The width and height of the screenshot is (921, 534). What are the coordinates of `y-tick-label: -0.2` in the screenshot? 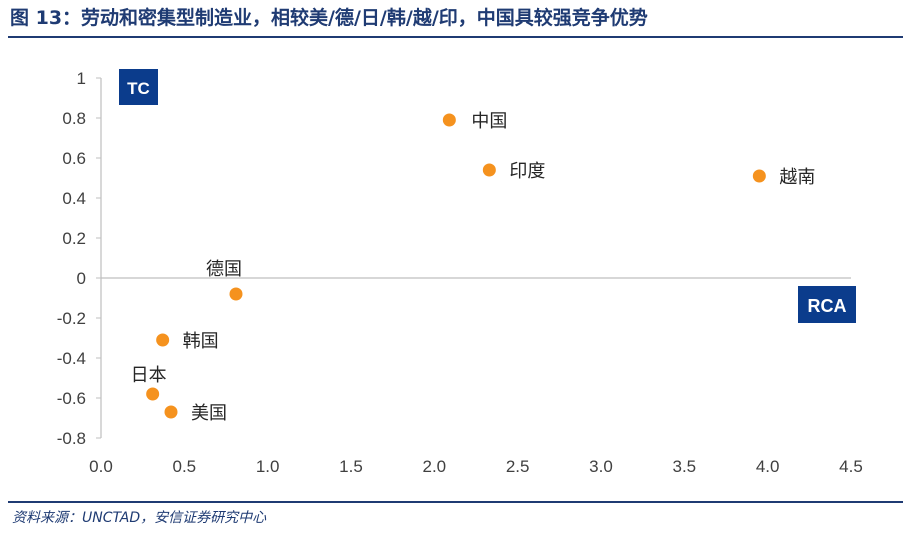 It's located at (71, 318).